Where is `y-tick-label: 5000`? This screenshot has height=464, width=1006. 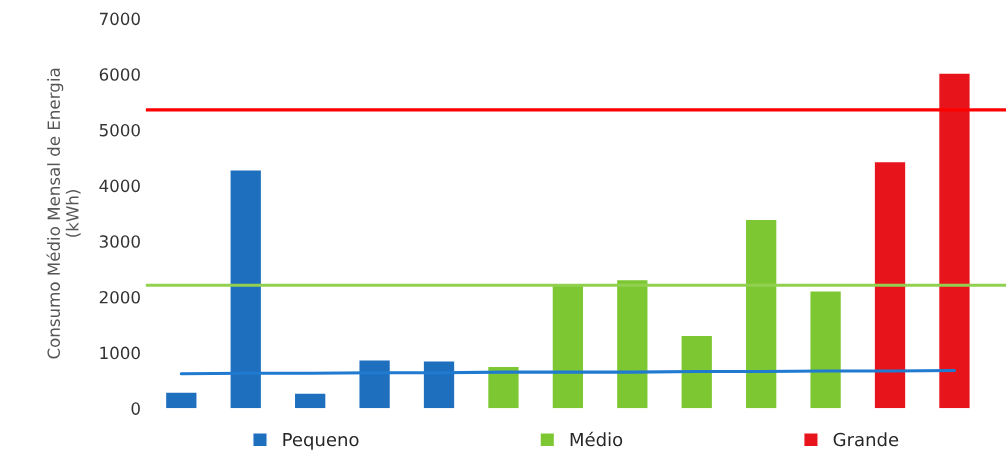 y-tick-label: 5000 is located at coordinates (119, 130).